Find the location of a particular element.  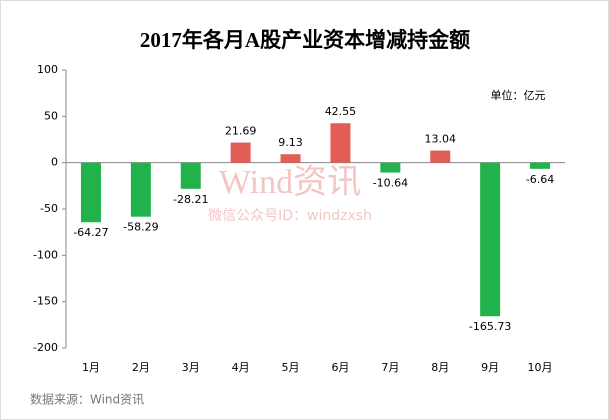

watermark: 微信公众号ID：windzxsh is located at coordinates (290, 216).